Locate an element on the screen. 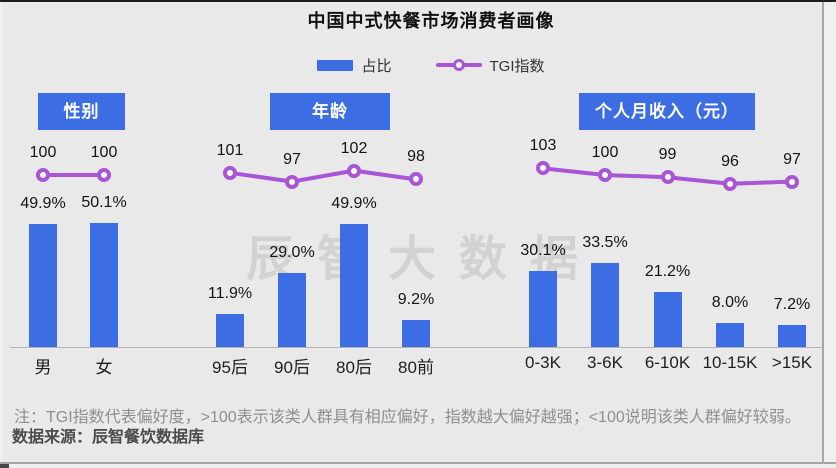  data-source: 数据来源：辰智餐饮数据库 is located at coordinates (108, 437).